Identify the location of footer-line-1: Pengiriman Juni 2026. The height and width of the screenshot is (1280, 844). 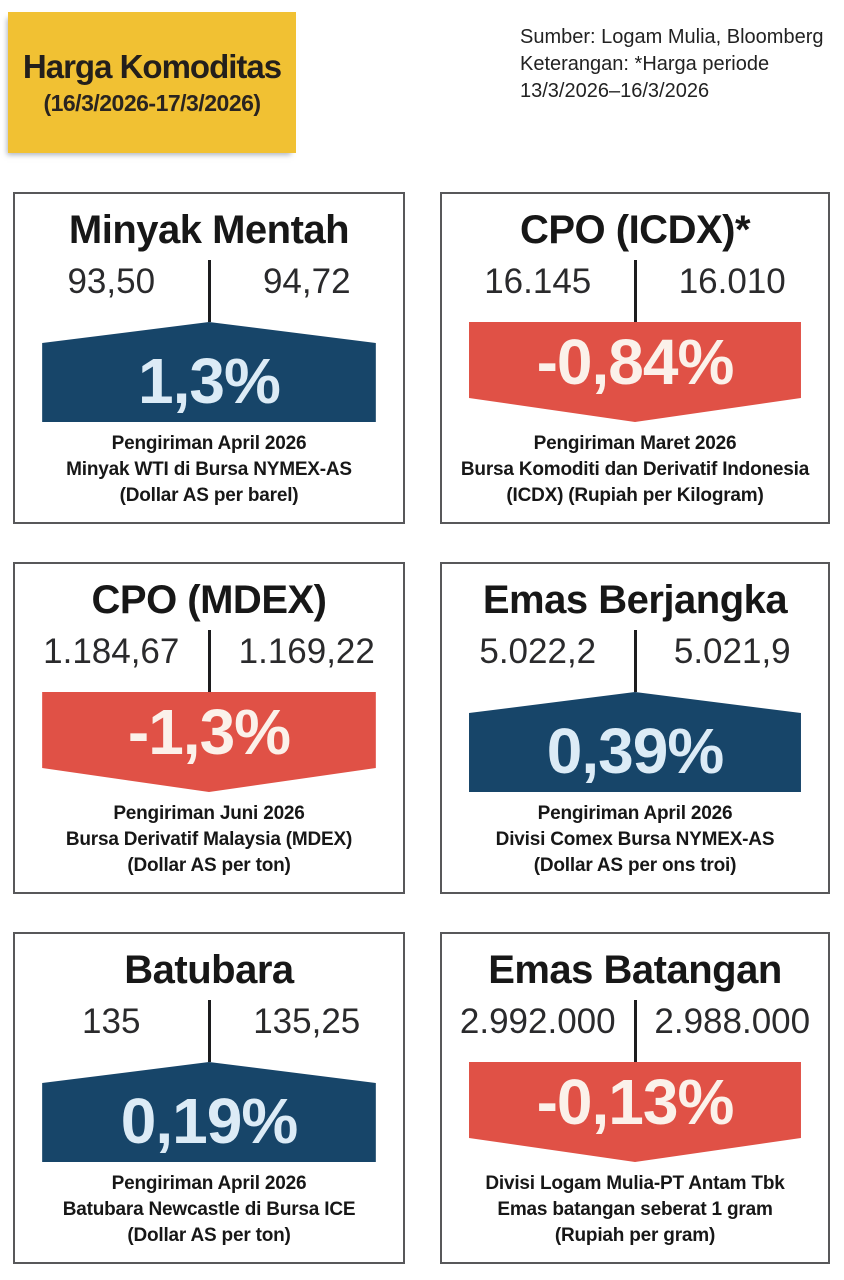
(209, 813).